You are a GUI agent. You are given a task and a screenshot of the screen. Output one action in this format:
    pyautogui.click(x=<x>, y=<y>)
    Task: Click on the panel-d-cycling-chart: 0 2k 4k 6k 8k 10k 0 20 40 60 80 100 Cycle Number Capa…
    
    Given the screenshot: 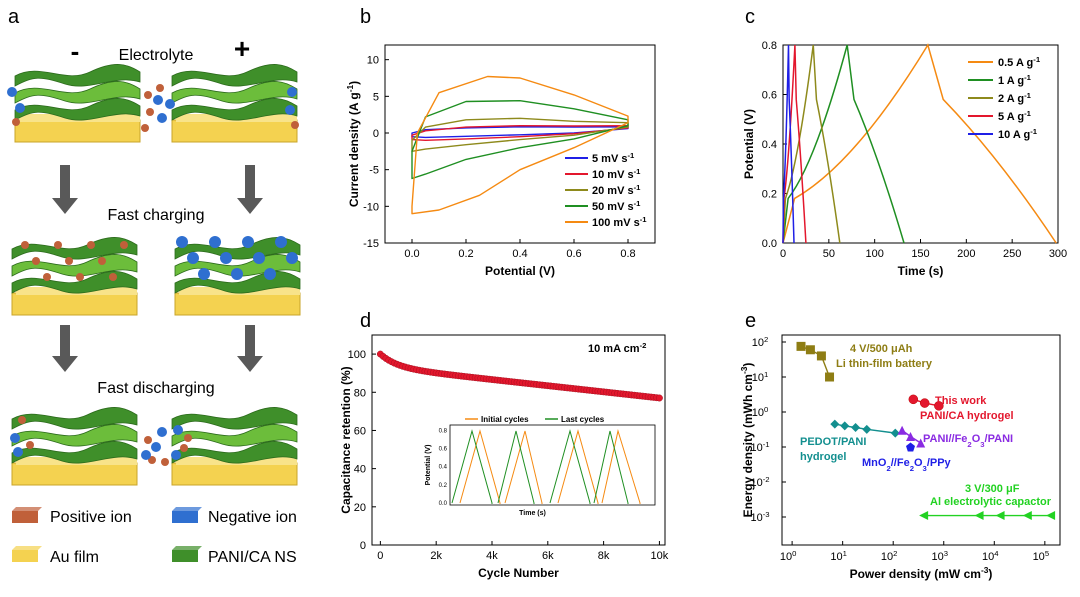 What is the action you would take?
    pyautogui.click(x=504, y=457)
    